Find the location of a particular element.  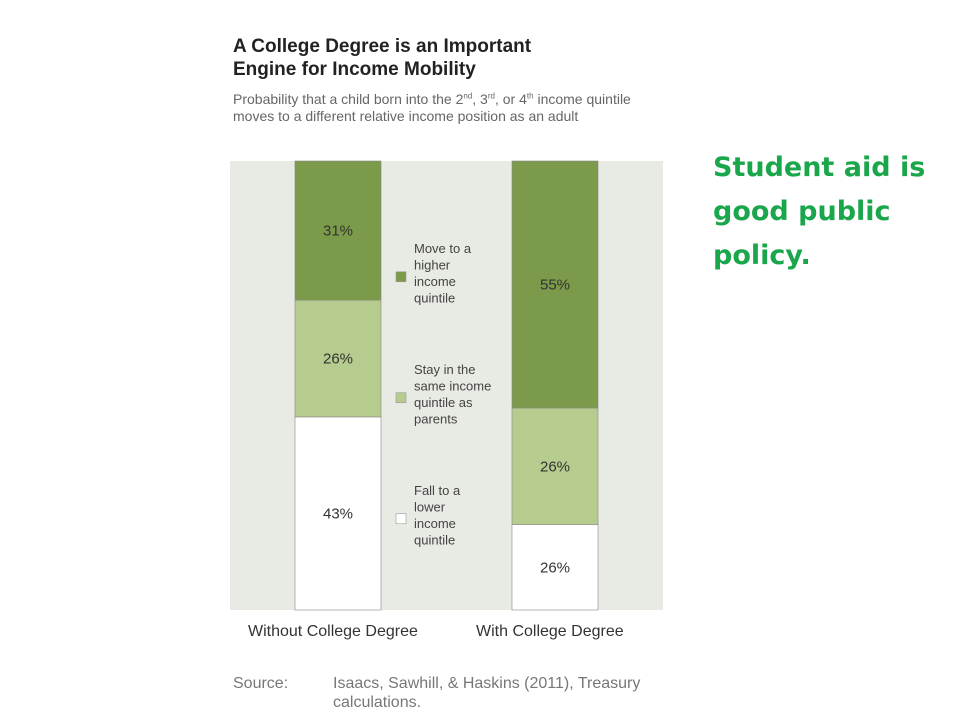

legend-label-1-1: same income is located at coordinates (452, 386).